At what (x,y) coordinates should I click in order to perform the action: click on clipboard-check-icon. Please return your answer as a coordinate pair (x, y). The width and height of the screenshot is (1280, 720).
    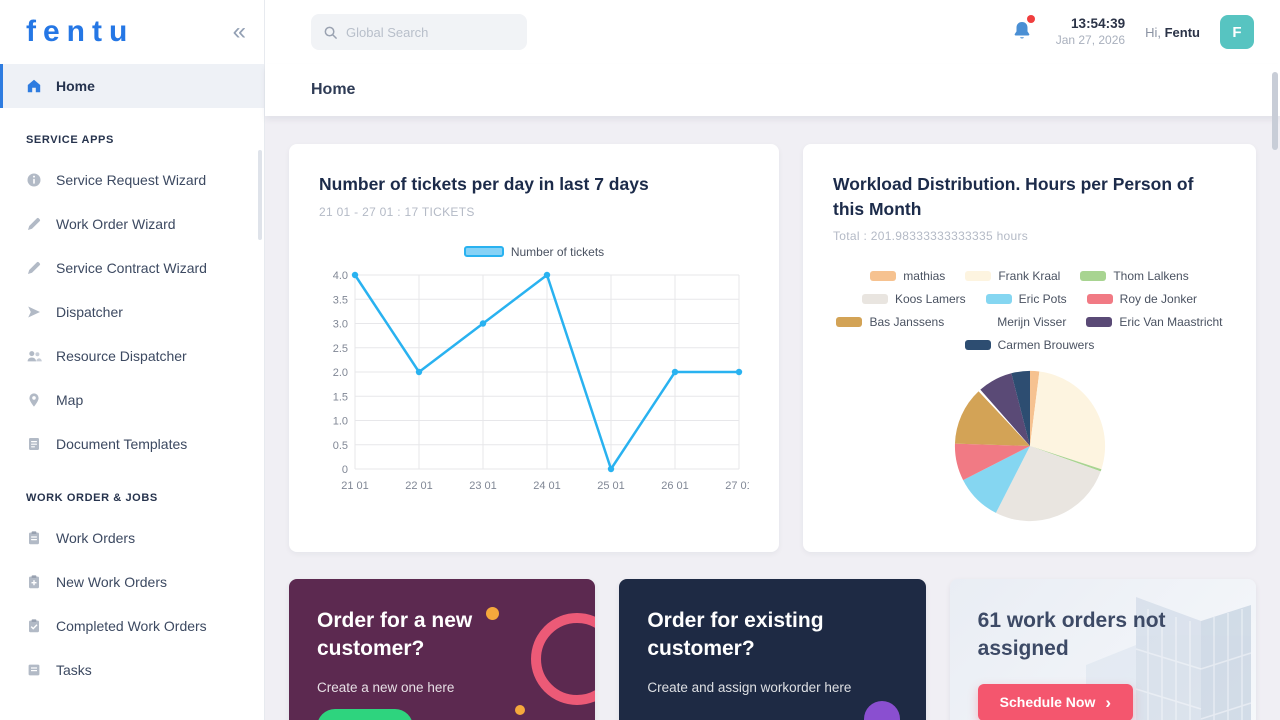
    Looking at the image, I should click on (34, 626).